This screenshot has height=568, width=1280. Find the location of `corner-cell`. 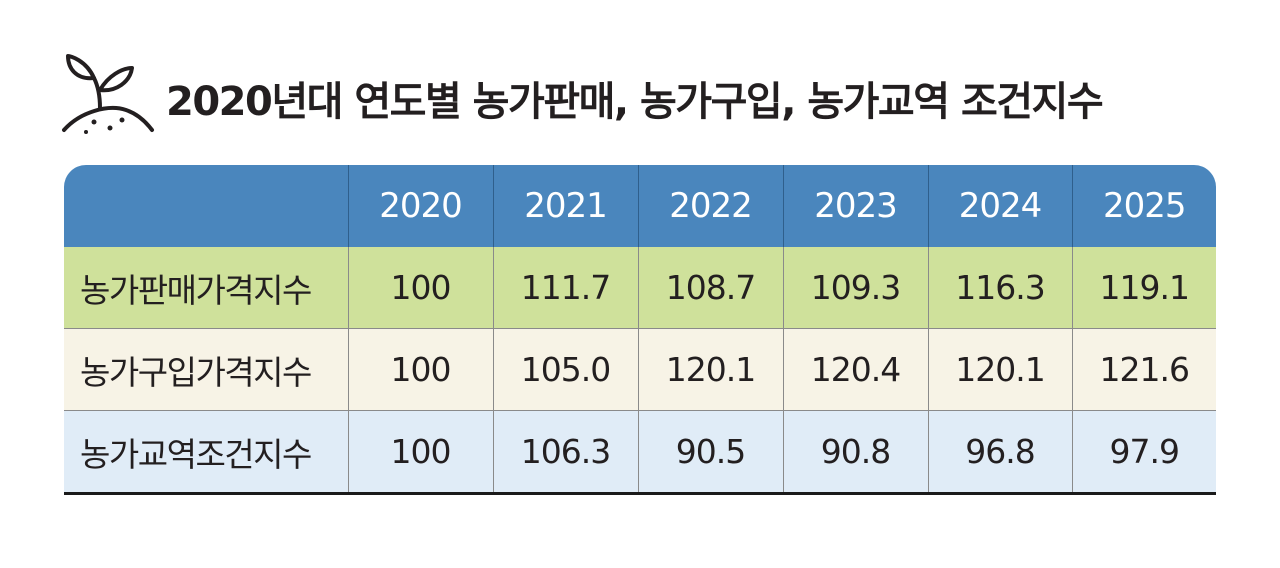

corner-cell is located at coordinates (206, 206).